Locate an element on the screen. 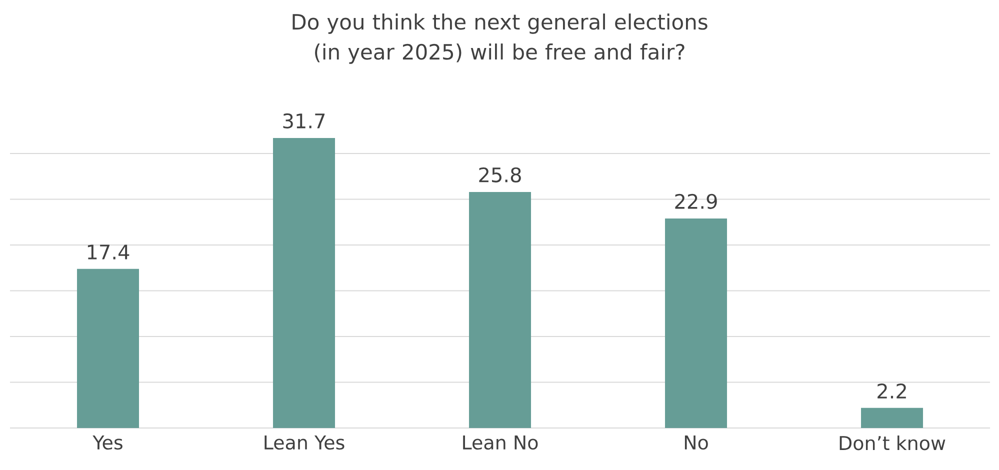 The height and width of the screenshot is (470, 999). x-tick-label: No is located at coordinates (696, 443).